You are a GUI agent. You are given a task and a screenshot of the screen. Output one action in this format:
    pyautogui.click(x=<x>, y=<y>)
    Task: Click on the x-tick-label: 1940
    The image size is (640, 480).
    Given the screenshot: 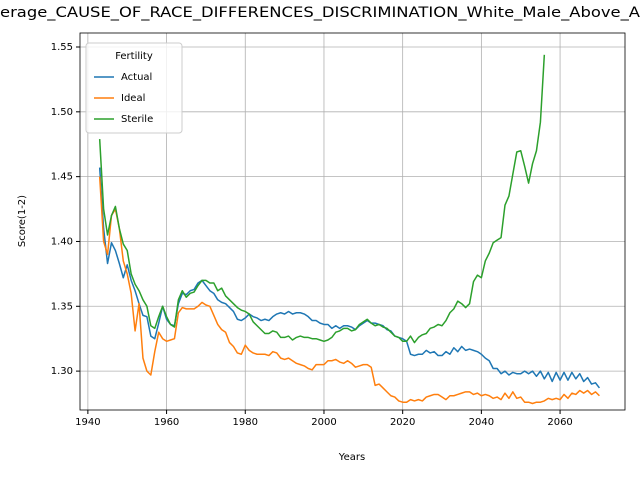 What is the action you would take?
    pyautogui.click(x=87, y=422)
    